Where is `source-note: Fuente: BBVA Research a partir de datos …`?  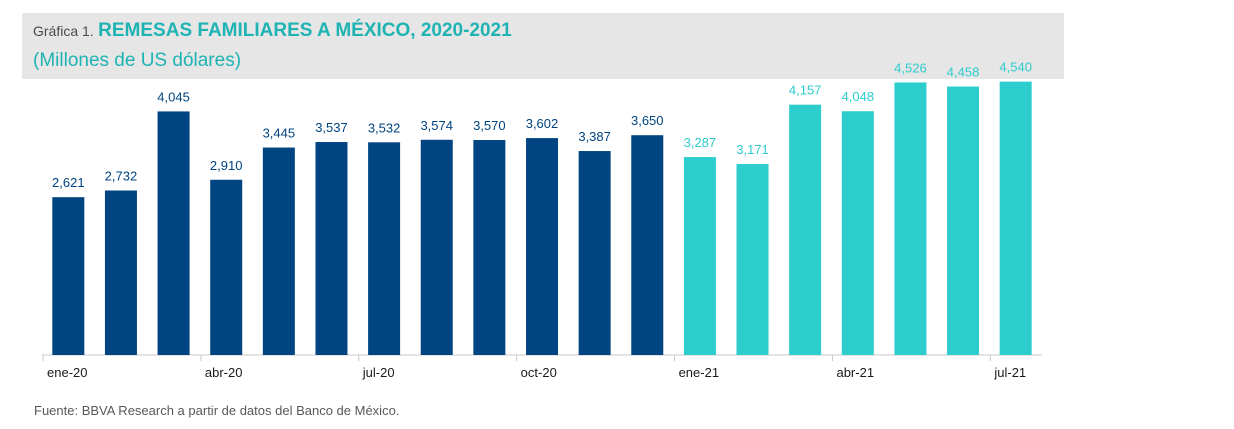
source-note: Fuente: BBVA Research a partir de datos … is located at coordinates (217, 410).